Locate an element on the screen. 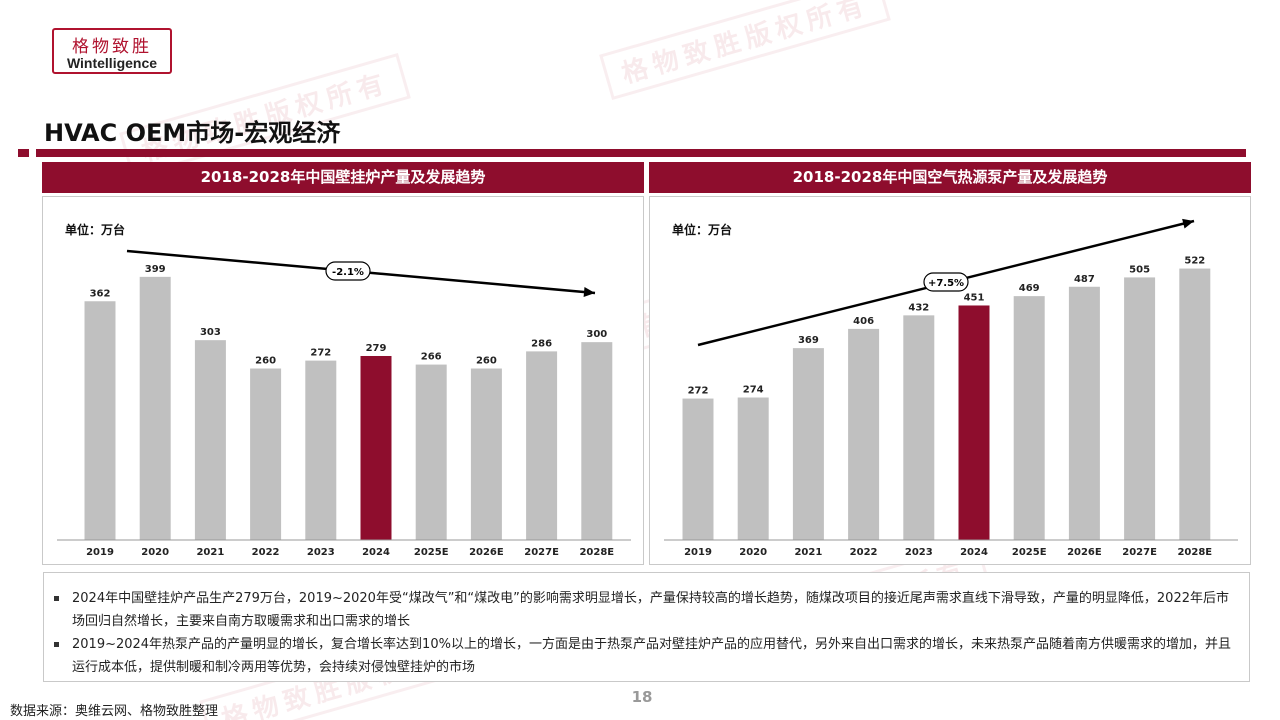  data-label: 432 is located at coordinates (918, 307).